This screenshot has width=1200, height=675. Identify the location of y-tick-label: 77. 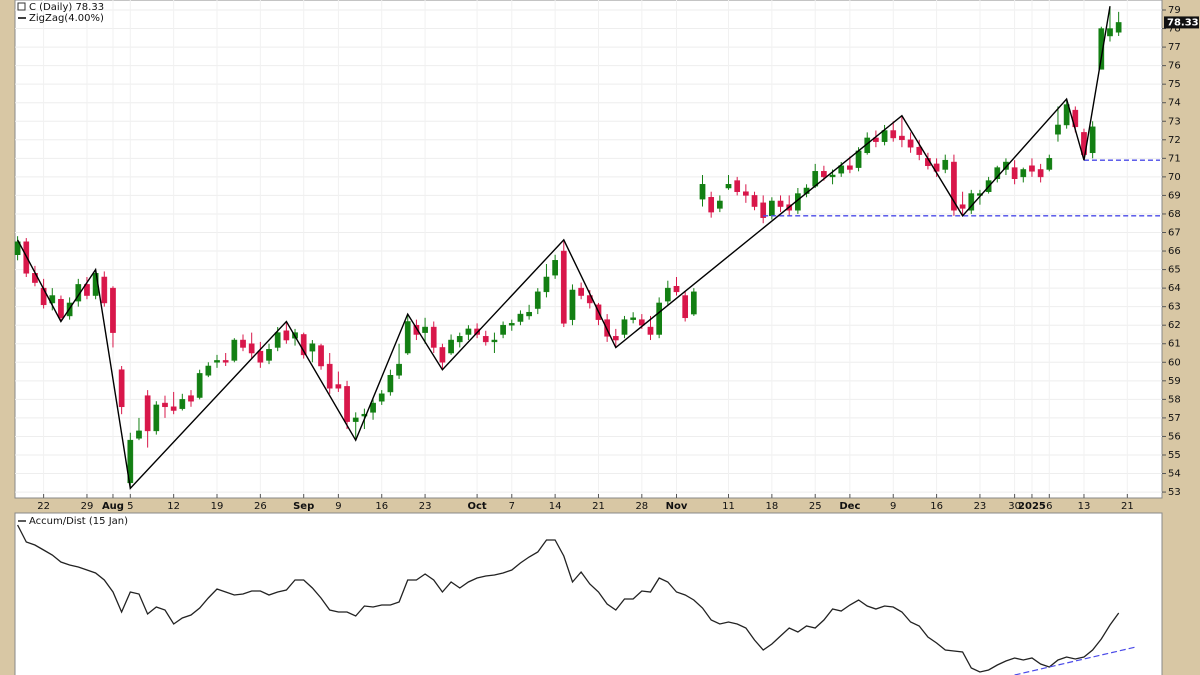
(1174, 47).